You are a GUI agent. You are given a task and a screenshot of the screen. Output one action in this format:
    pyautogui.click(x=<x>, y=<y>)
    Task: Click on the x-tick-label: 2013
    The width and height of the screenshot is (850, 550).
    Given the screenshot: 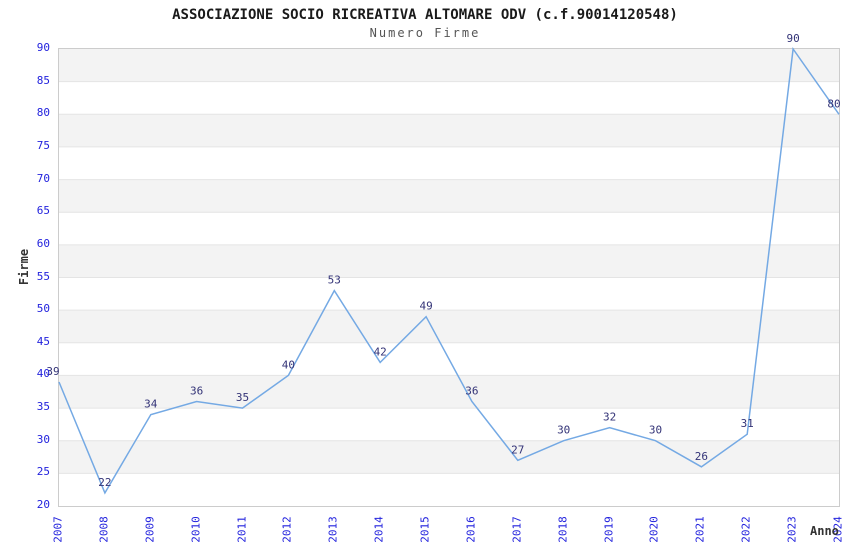 What is the action you would take?
    pyautogui.click(x=333, y=529)
    